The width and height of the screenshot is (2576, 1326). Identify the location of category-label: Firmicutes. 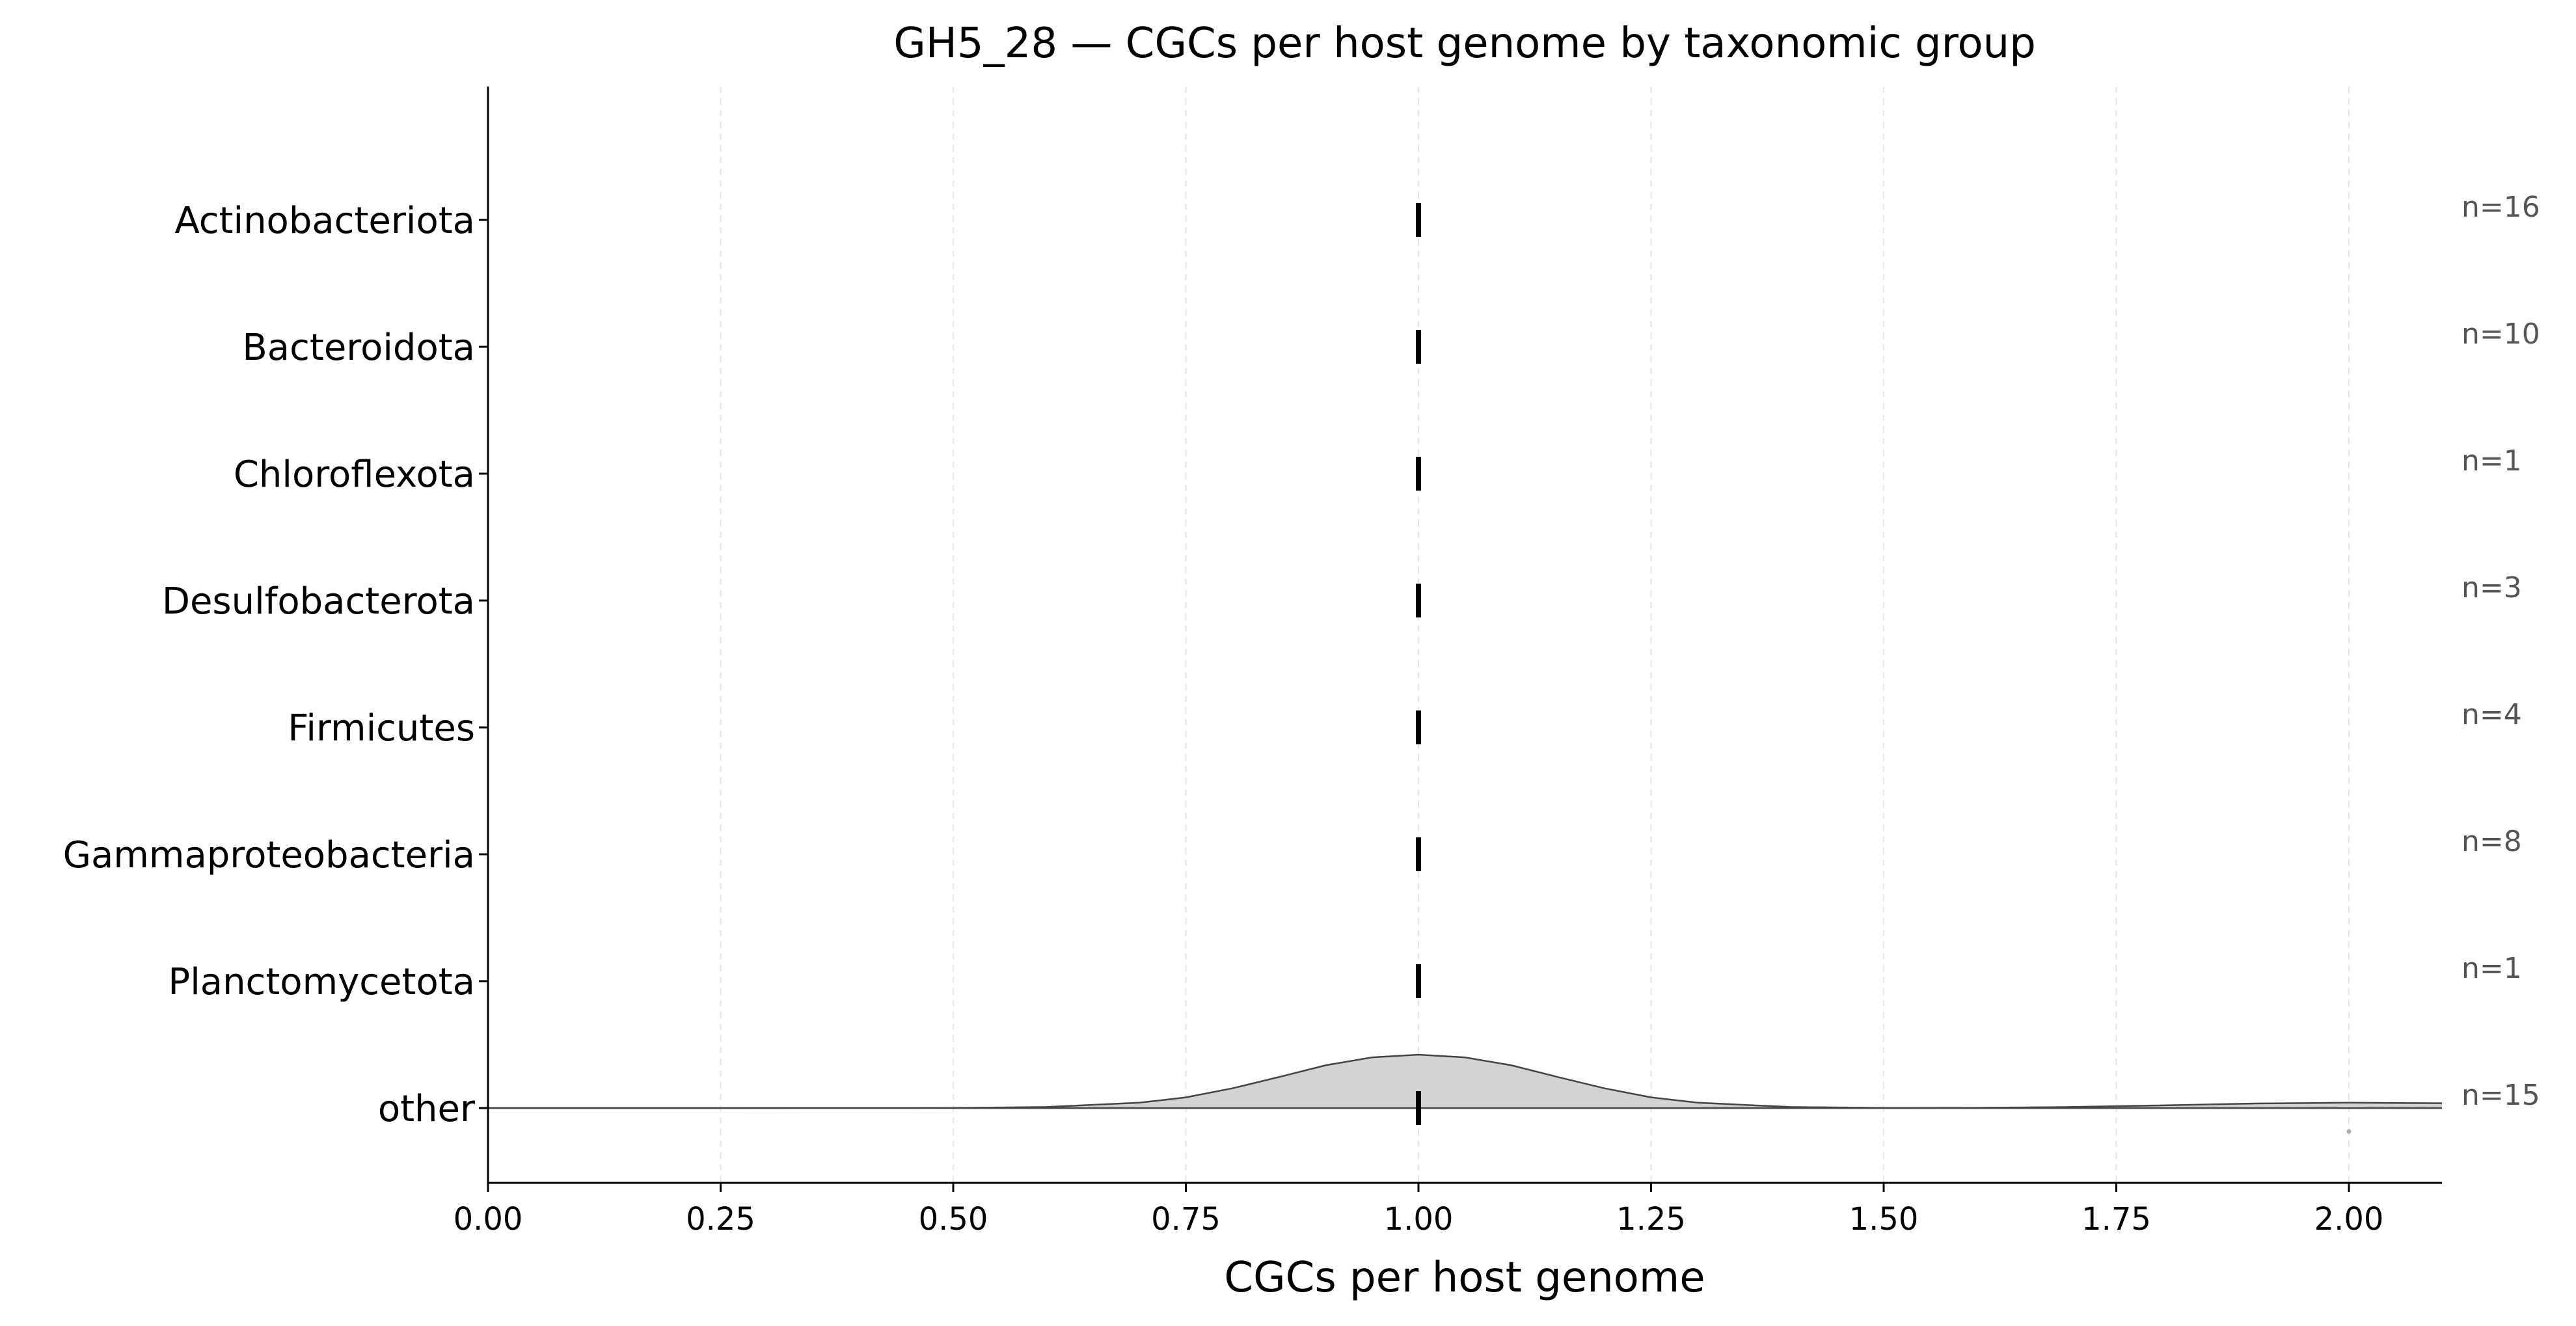
(381, 728).